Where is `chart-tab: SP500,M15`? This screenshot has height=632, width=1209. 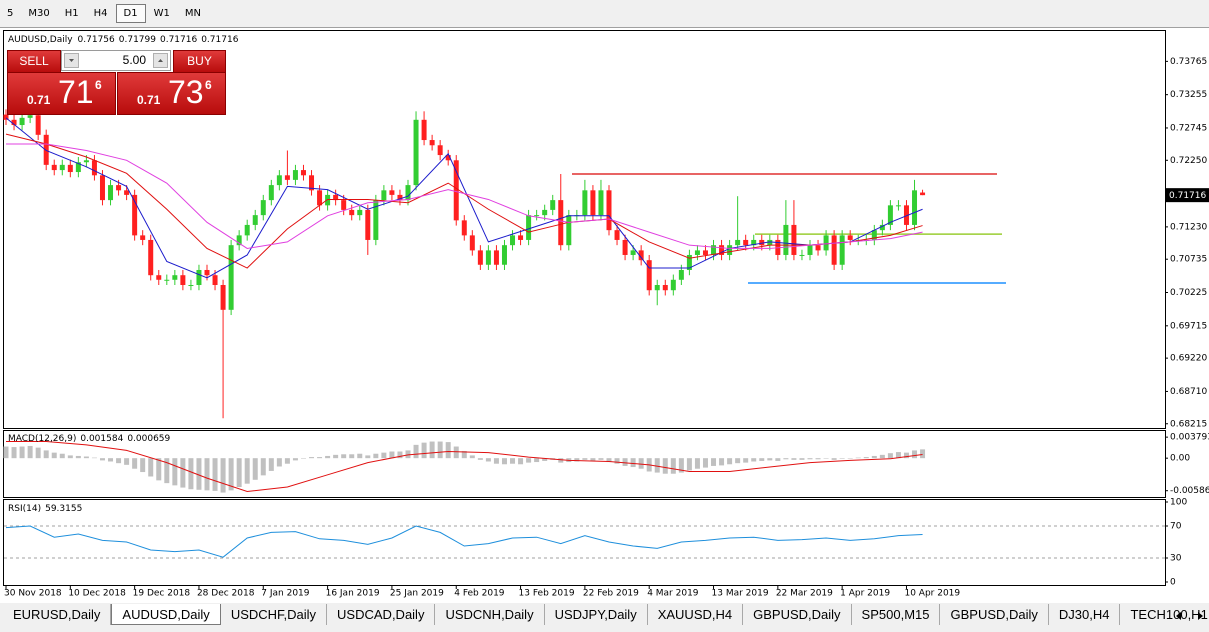 chart-tab: SP500,M15 is located at coordinates (896, 614).